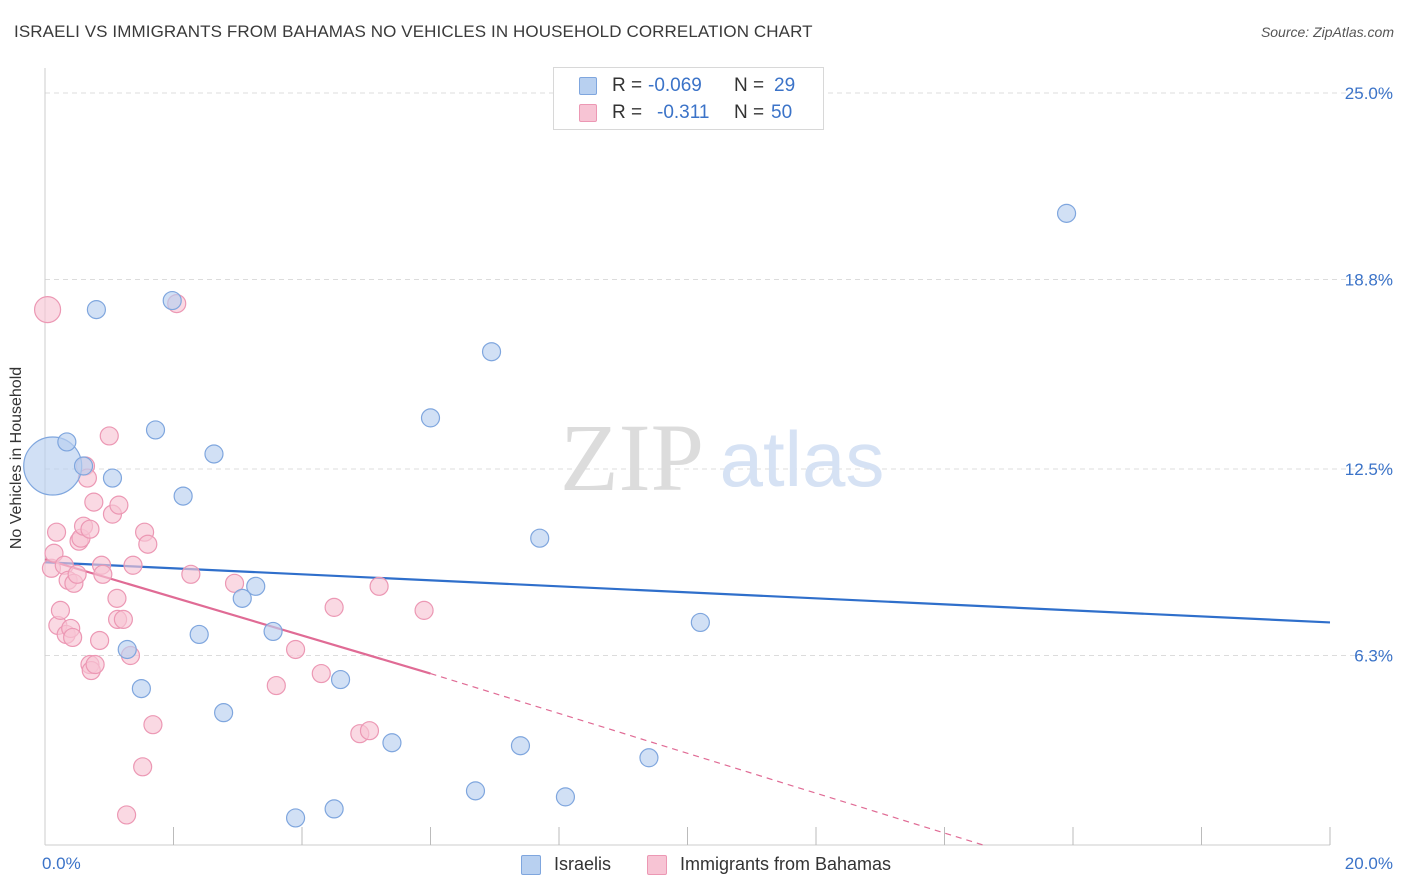  What do you see at coordinates (687, 592) in the screenshot?
I see `trendline-israelis` at bounding box center [687, 592].